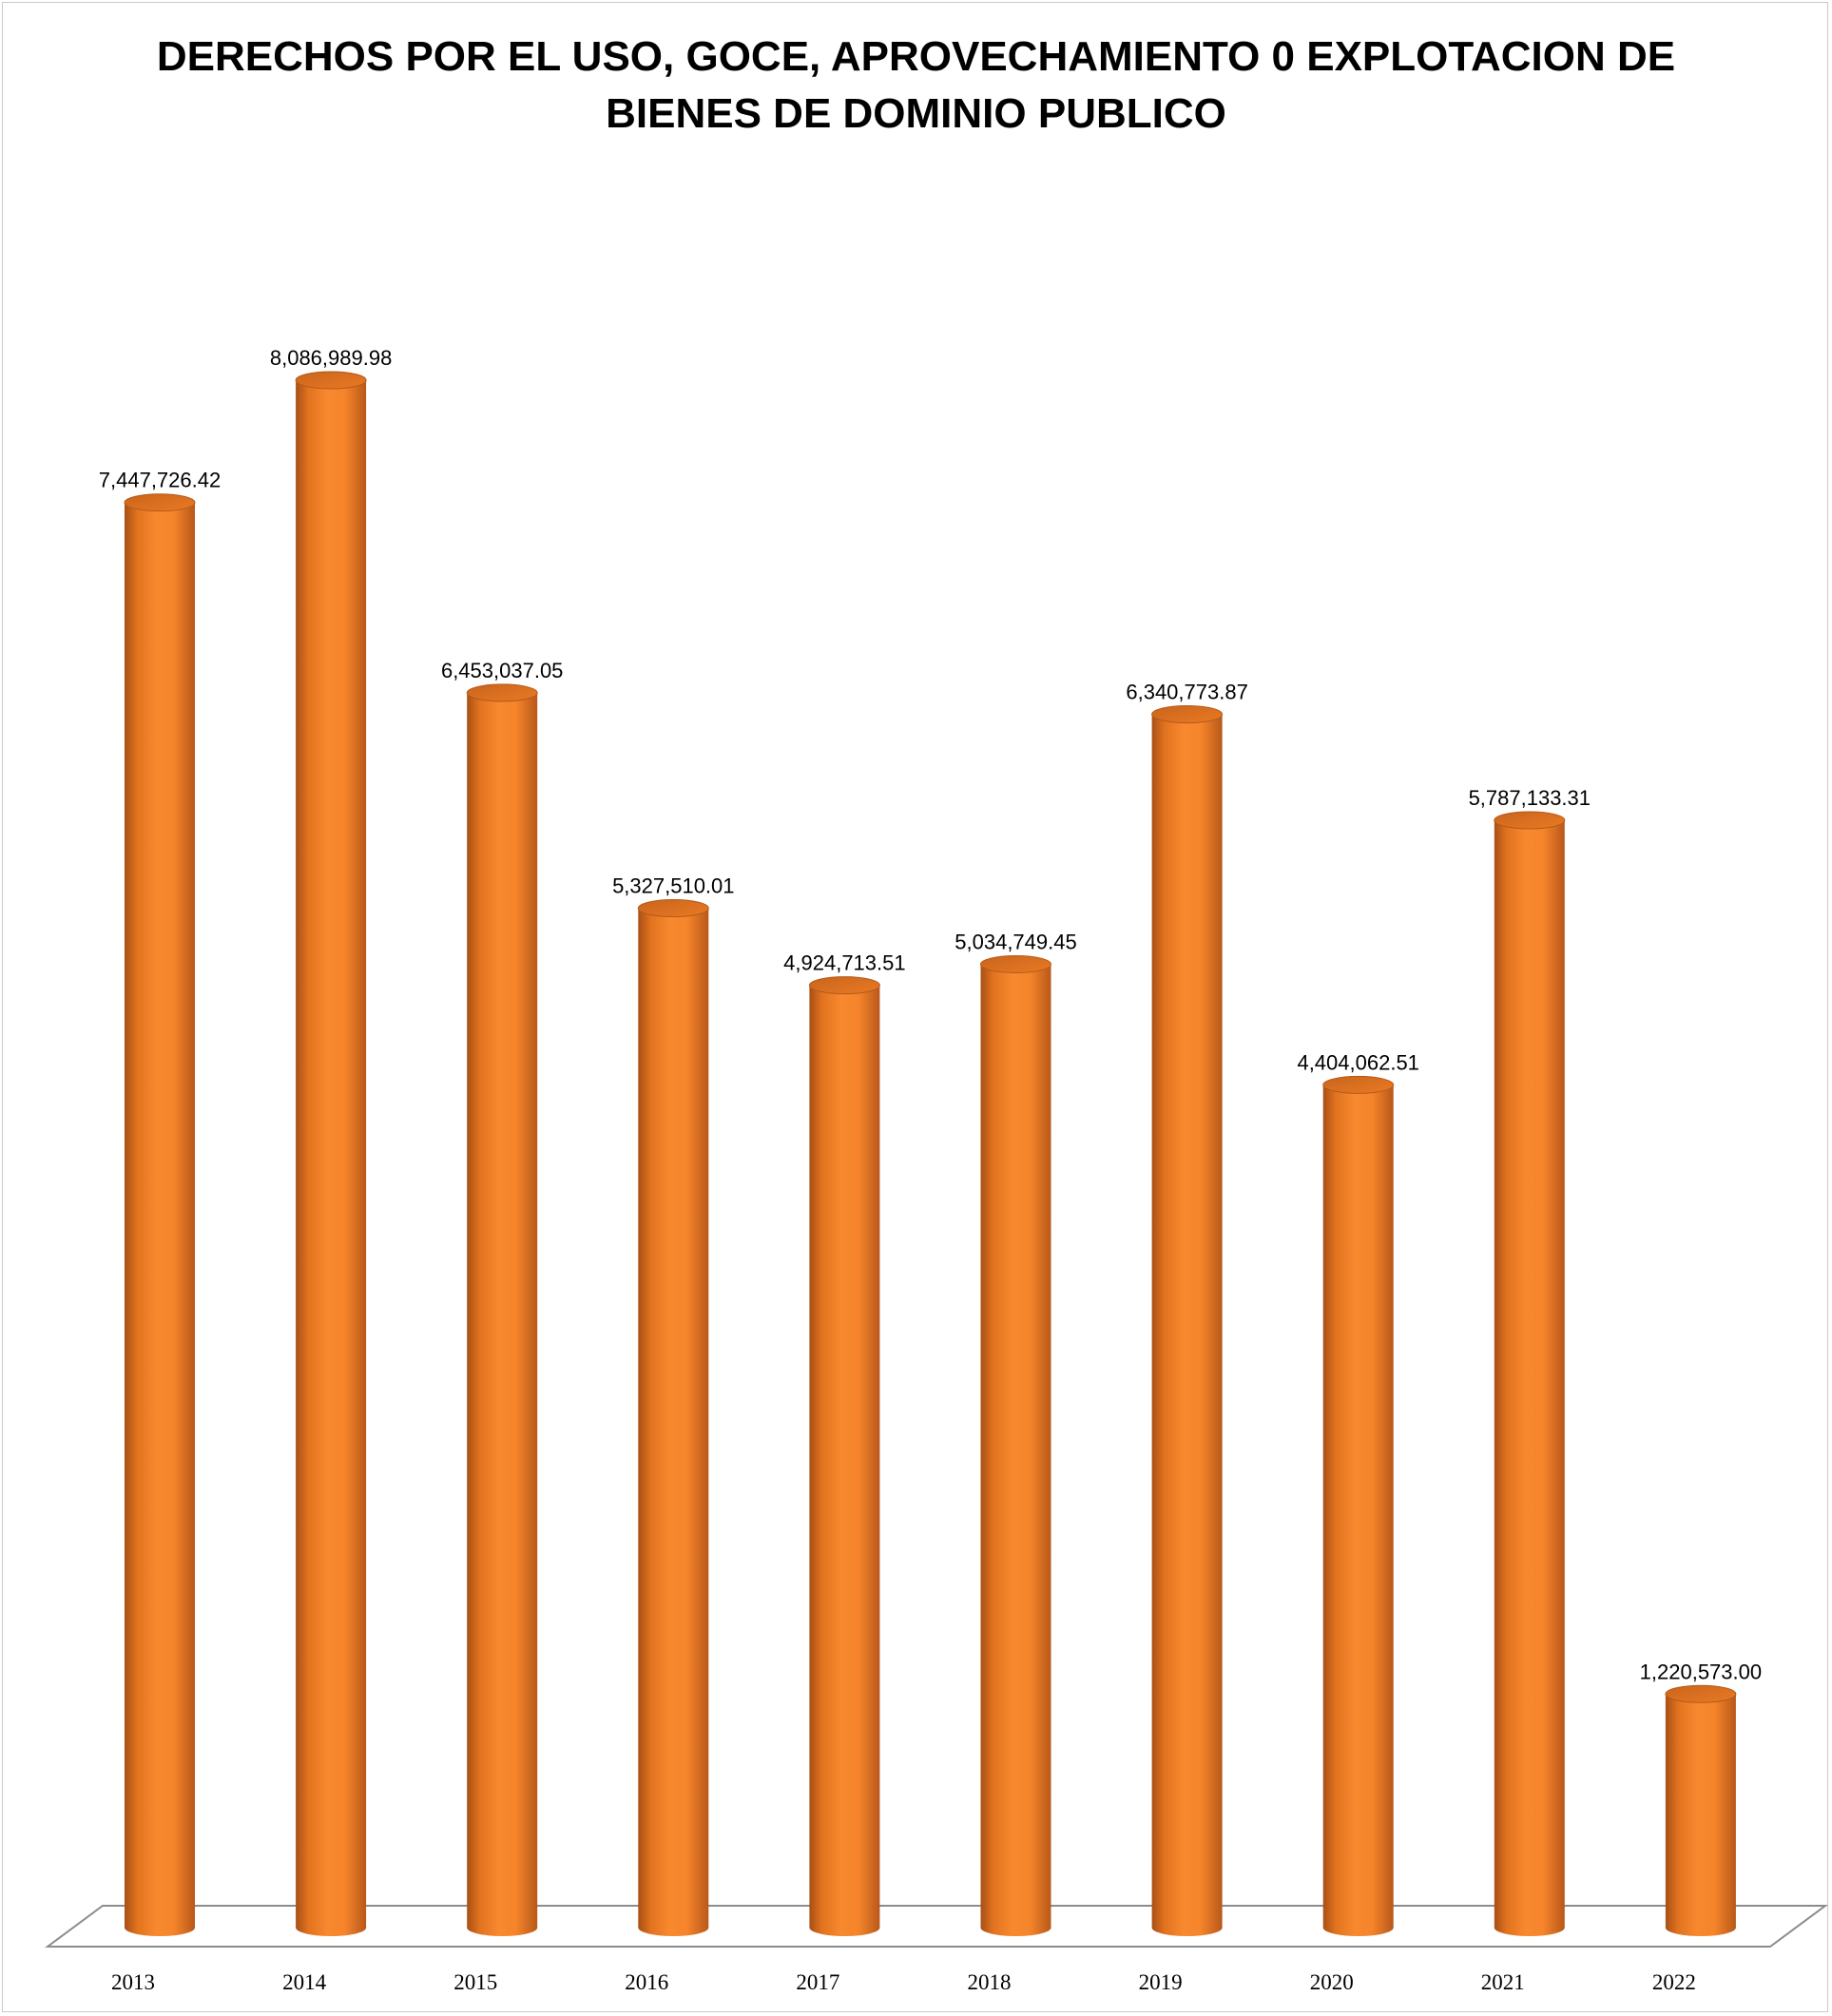  I want to click on x-tick-2021: 2021, so click(1503, 1982).